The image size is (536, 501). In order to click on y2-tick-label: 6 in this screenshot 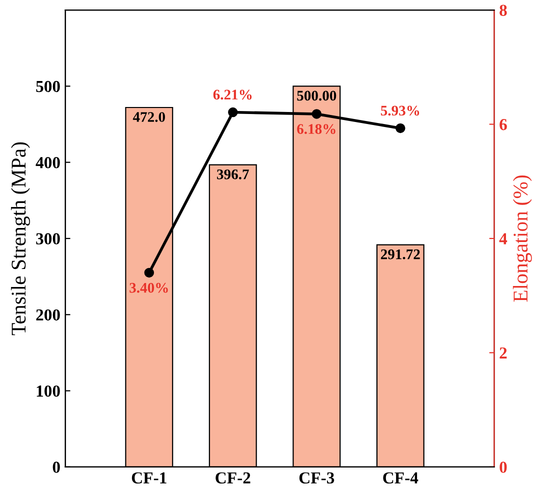, I will do `click(503, 124)`.